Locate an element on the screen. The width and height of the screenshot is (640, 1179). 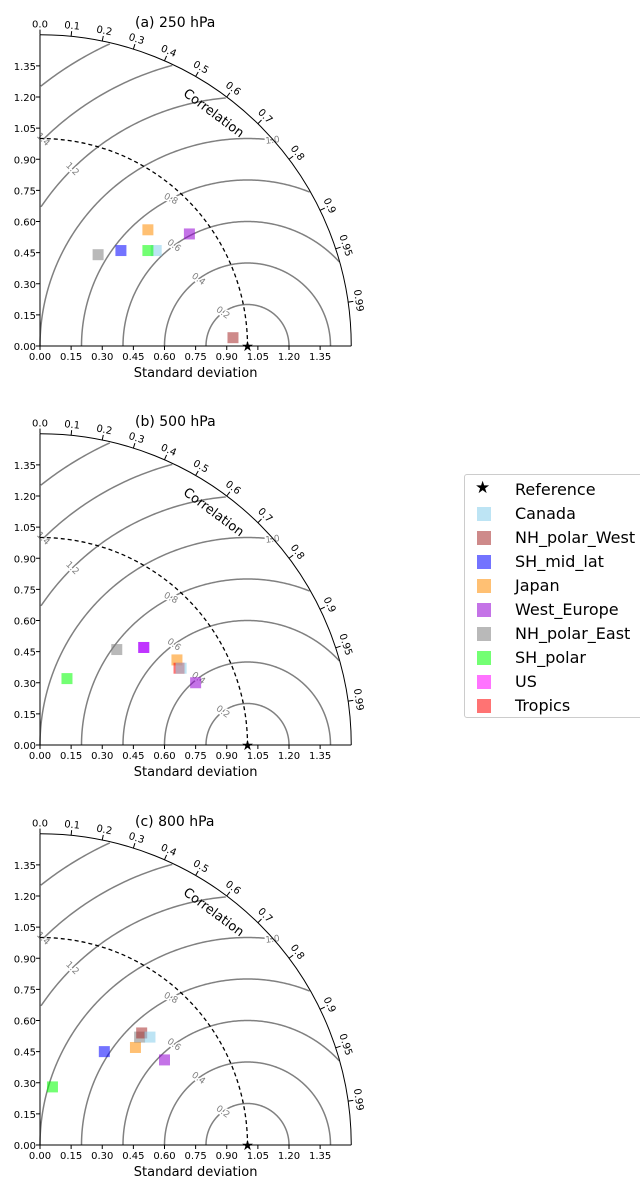
x-tick-label: 0.45 is located at coordinates (133, 756).